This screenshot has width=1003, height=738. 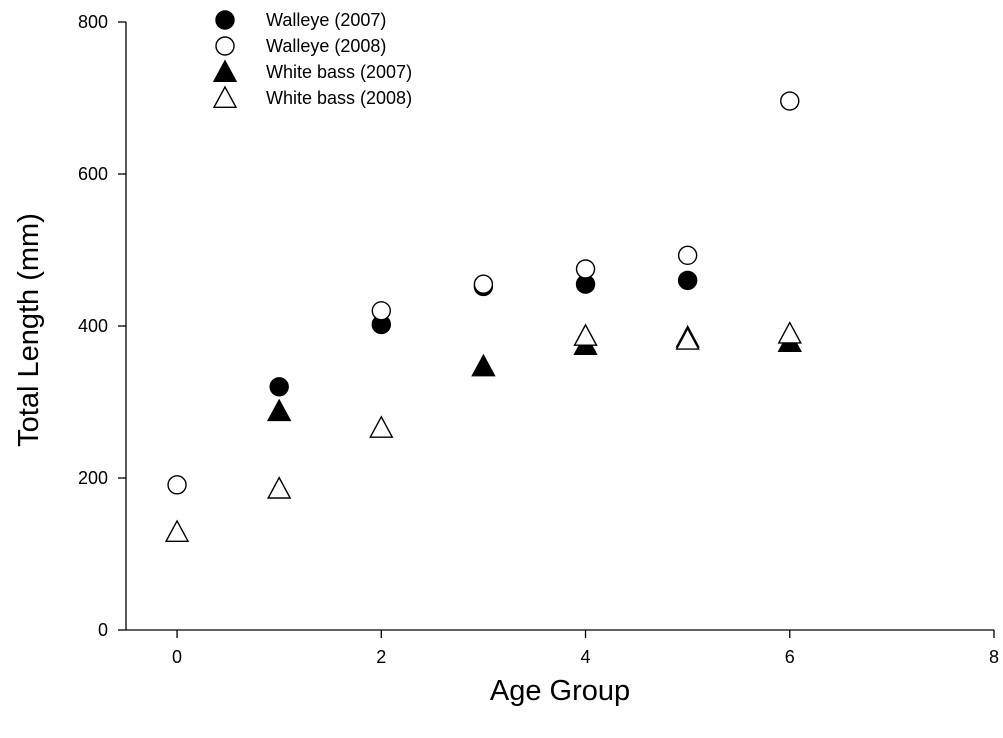 What do you see at coordinates (339, 72) in the screenshot?
I see `legend-label: White bass (2007)` at bounding box center [339, 72].